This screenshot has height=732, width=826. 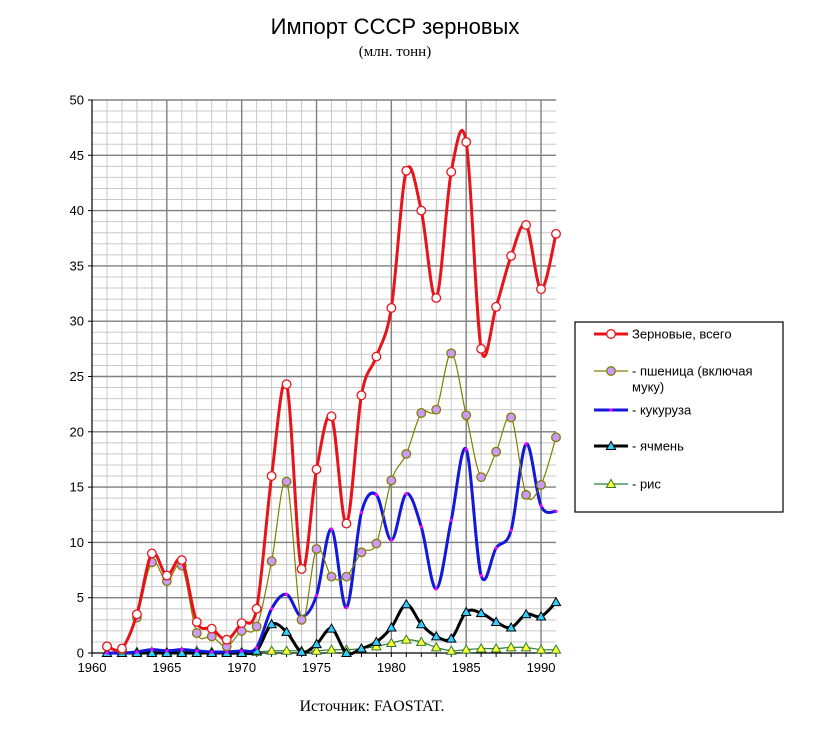 I want to click on legend-item-2: - пшеница (включая муку), so click(x=673, y=379).